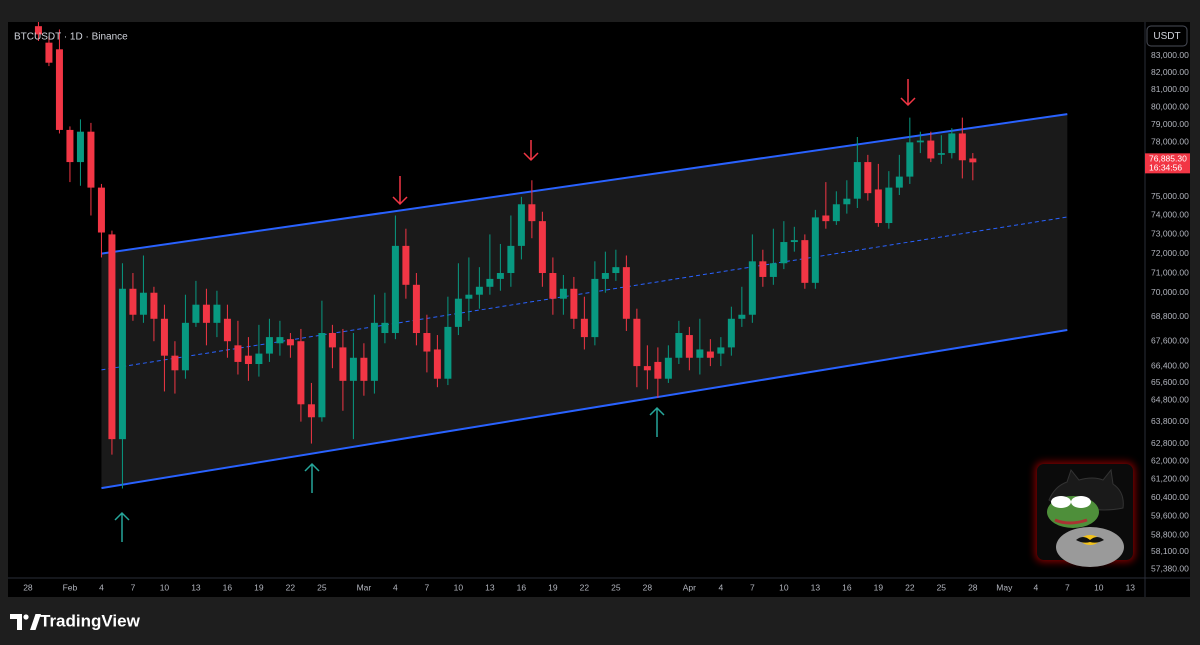 The width and height of the screenshot is (1200, 645). Describe the element at coordinates (1170, 479) in the screenshot. I see `y-tick-label: 61,200.00` at that location.